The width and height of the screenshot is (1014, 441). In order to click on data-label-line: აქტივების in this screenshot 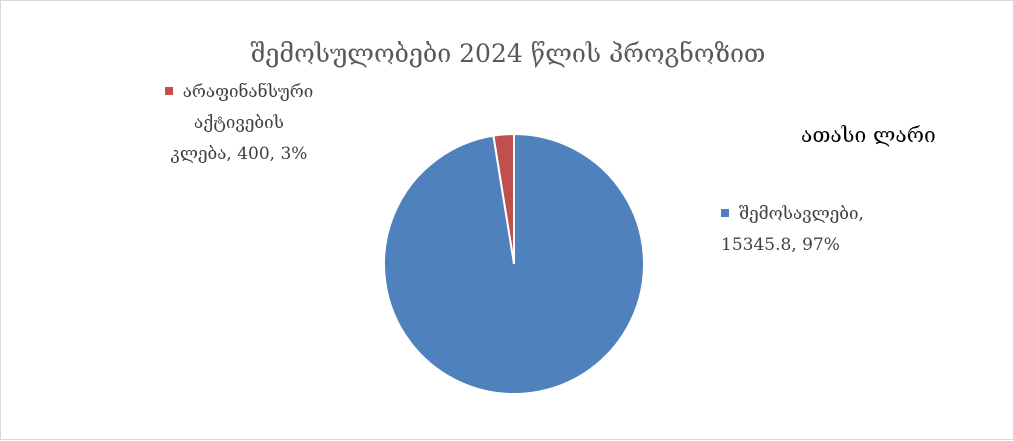, I will do `click(239, 123)`.